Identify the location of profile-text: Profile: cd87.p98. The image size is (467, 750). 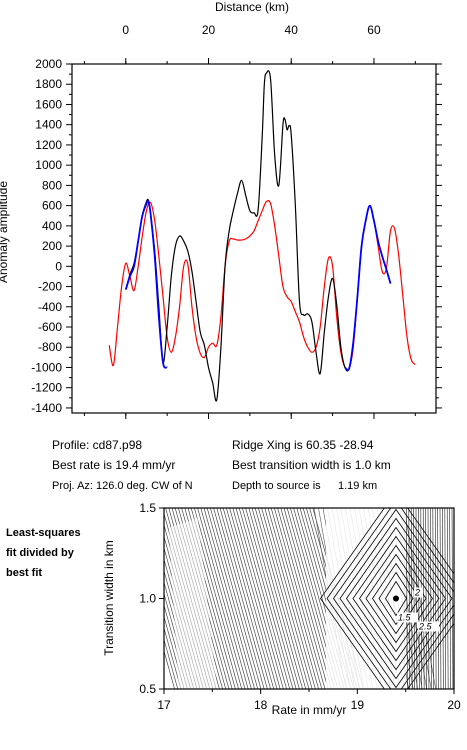
(97, 445).